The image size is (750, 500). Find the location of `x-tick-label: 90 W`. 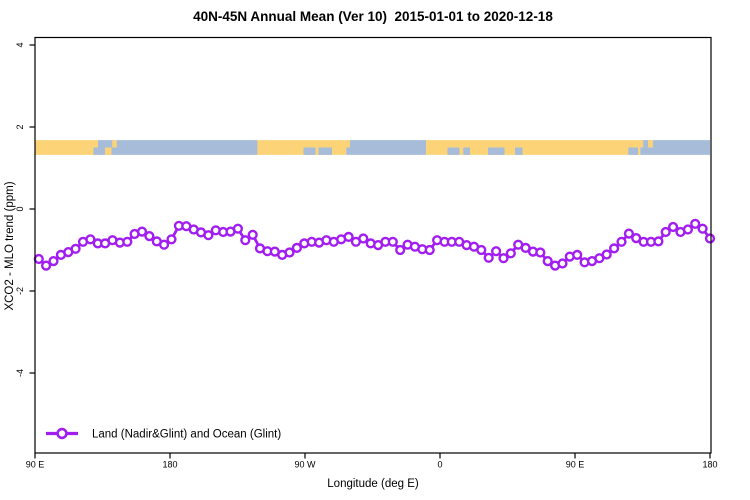

x-tick-label: 90 W is located at coordinates (305, 465).